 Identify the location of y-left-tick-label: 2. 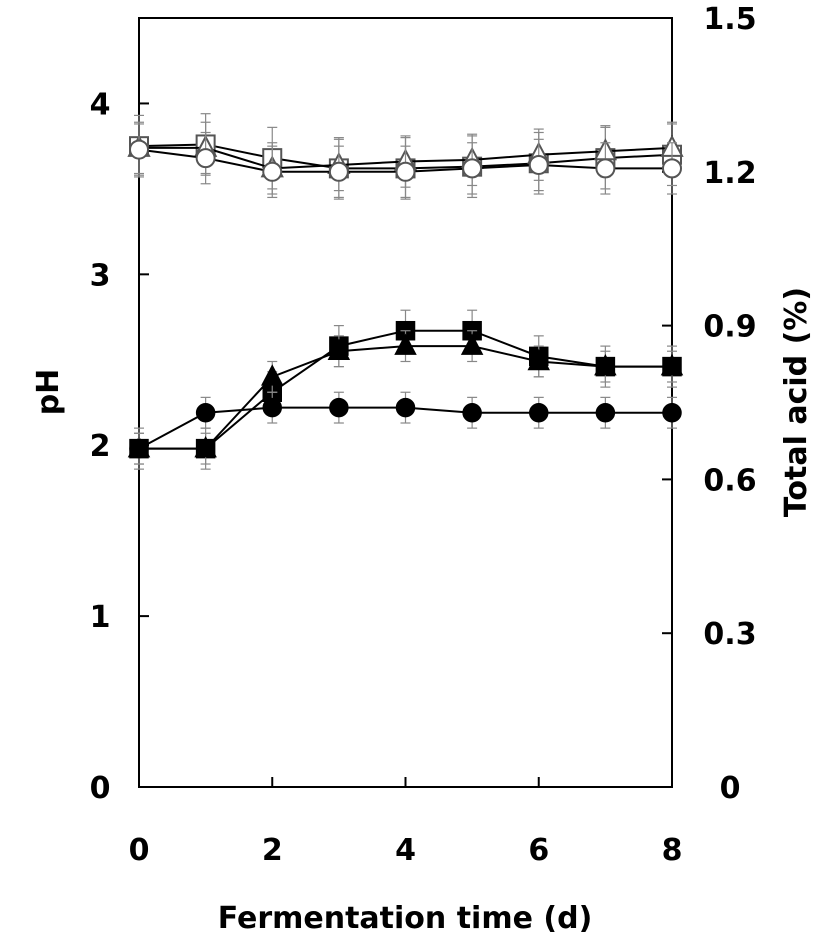
(100, 446).